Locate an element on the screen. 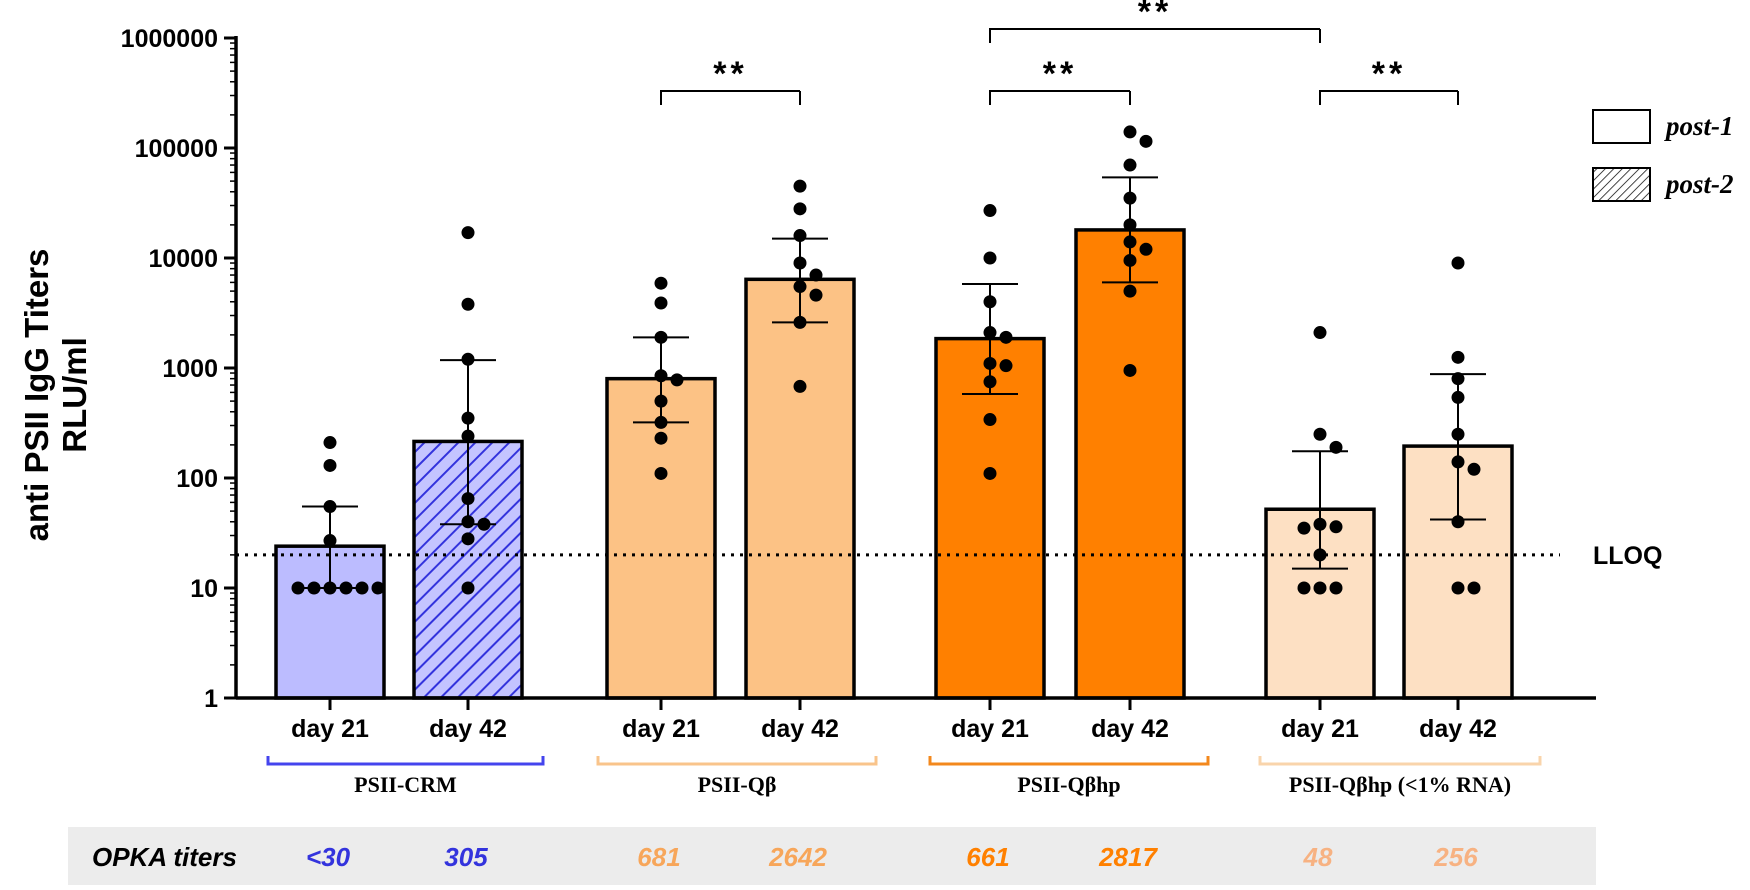  opka-title: OPKA titers is located at coordinates (164, 857).